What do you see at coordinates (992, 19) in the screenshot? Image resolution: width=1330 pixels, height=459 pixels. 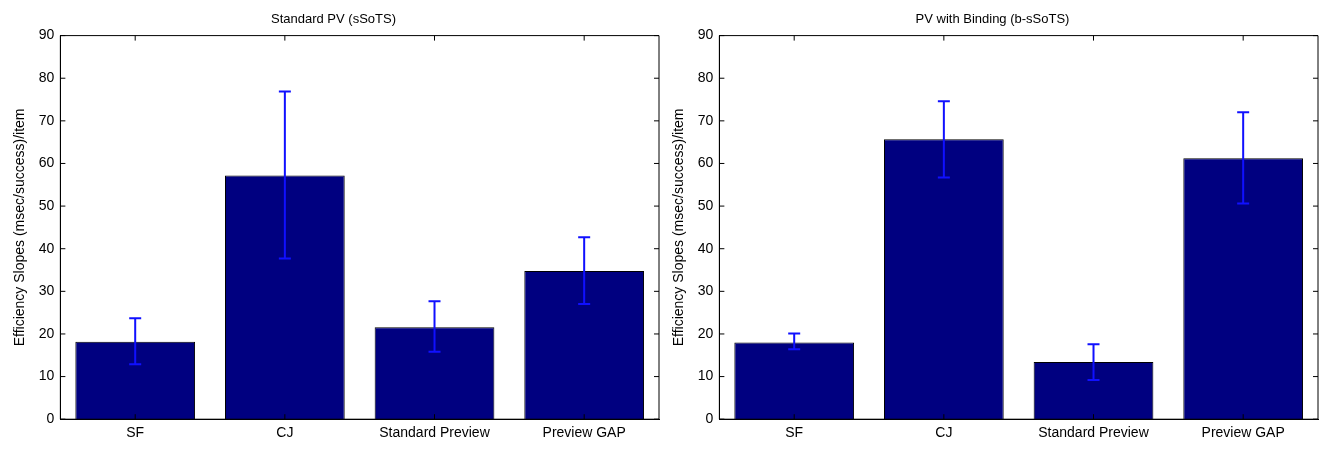 I see `chart-title: PV with Binding (b-sSoTS)` at bounding box center [992, 19].